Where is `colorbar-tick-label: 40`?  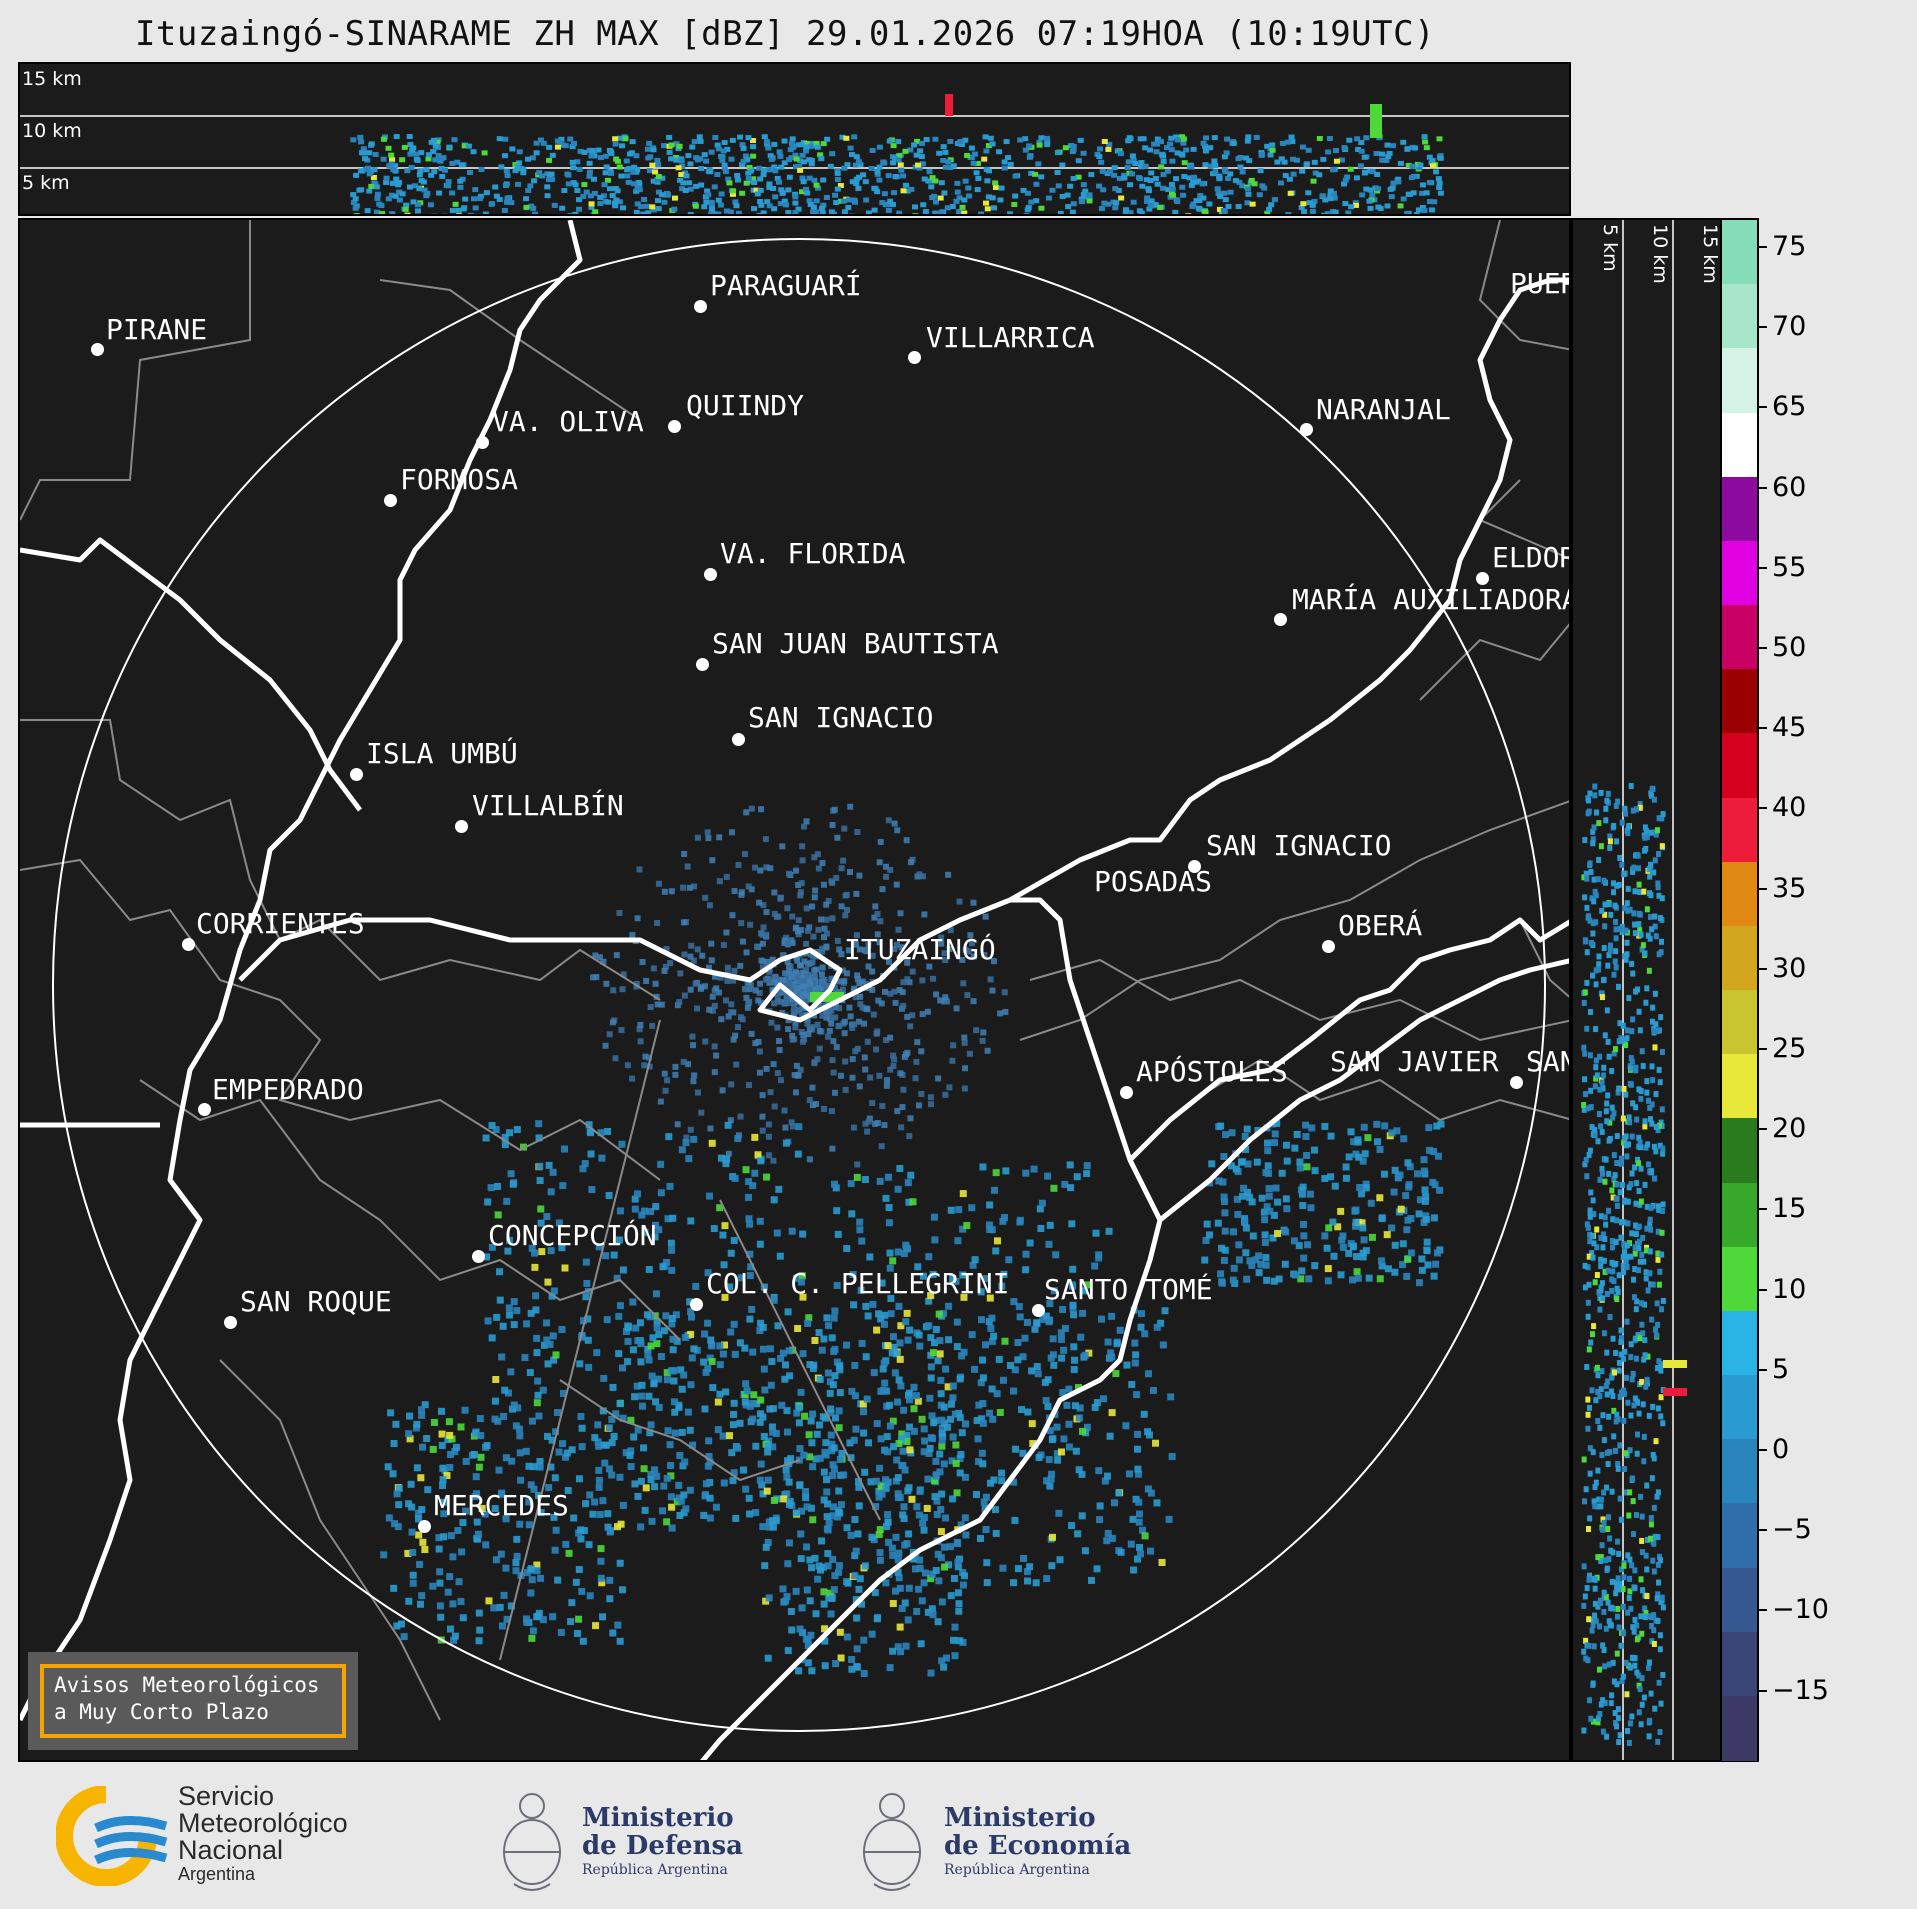 colorbar-tick-label: 40 is located at coordinates (1789, 808).